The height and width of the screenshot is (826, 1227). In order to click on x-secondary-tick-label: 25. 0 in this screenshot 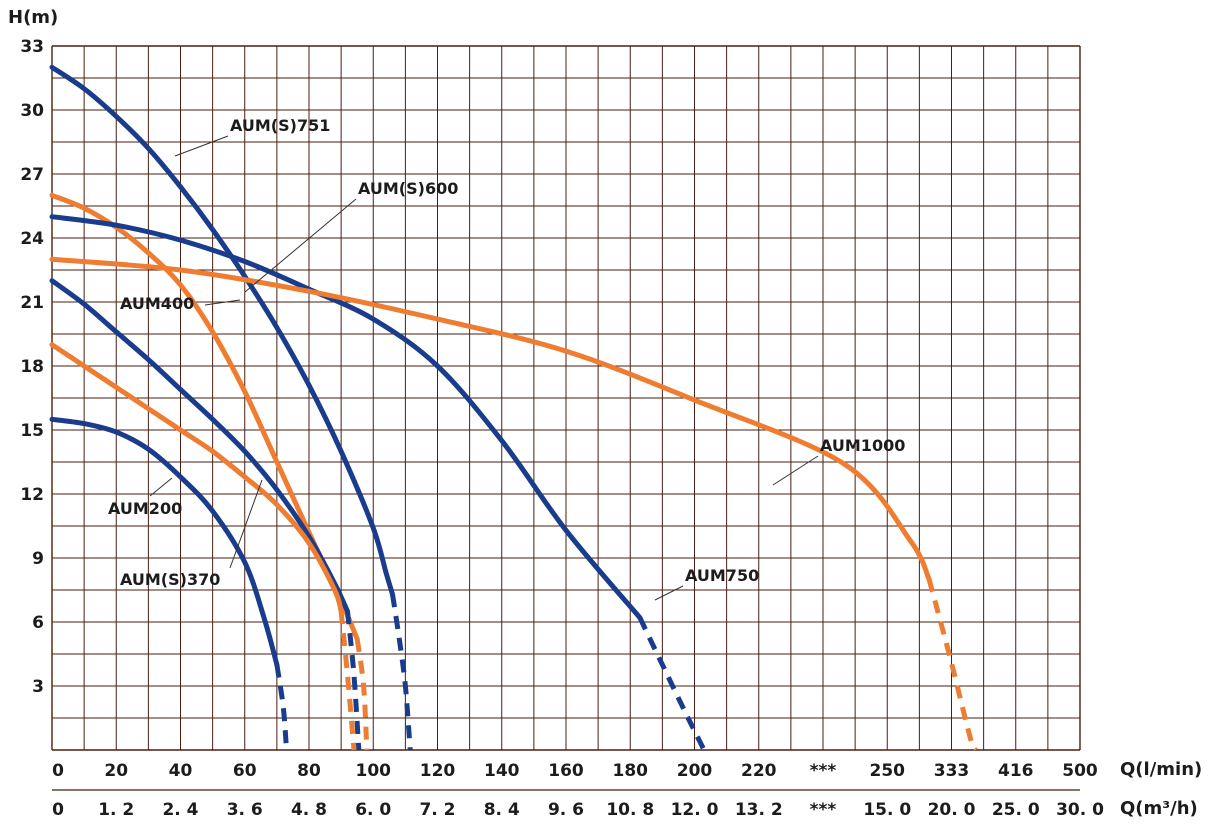, I will do `click(1016, 810)`.